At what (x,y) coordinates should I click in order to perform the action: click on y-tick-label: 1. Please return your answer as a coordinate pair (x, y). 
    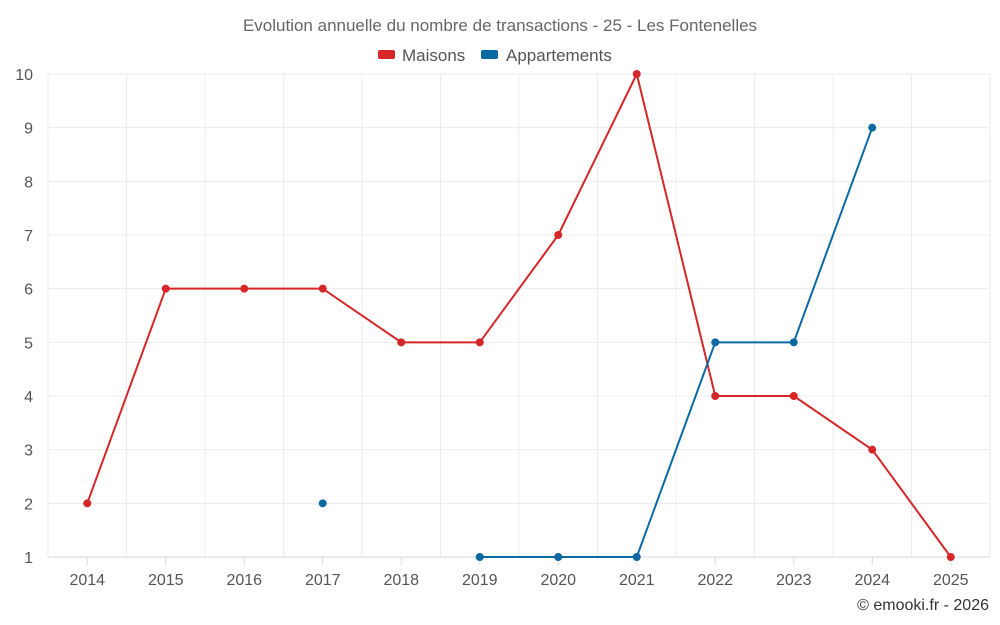
    Looking at the image, I should click on (28, 558).